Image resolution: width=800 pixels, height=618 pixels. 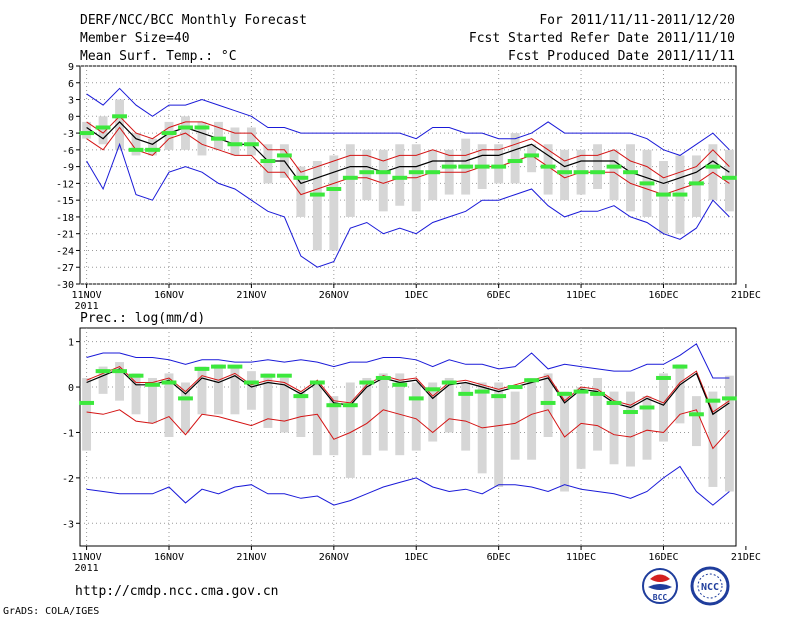 I want to click on y-tick-label: -15, so click(x=65, y=201).